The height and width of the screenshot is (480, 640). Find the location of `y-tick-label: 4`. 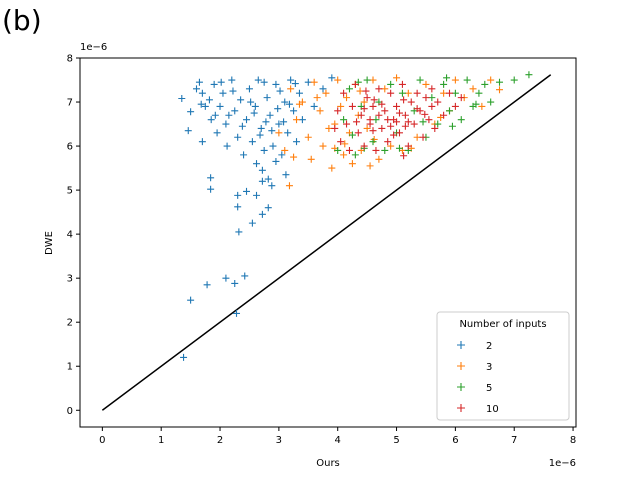

y-tick-label: 4 is located at coordinates (70, 235).